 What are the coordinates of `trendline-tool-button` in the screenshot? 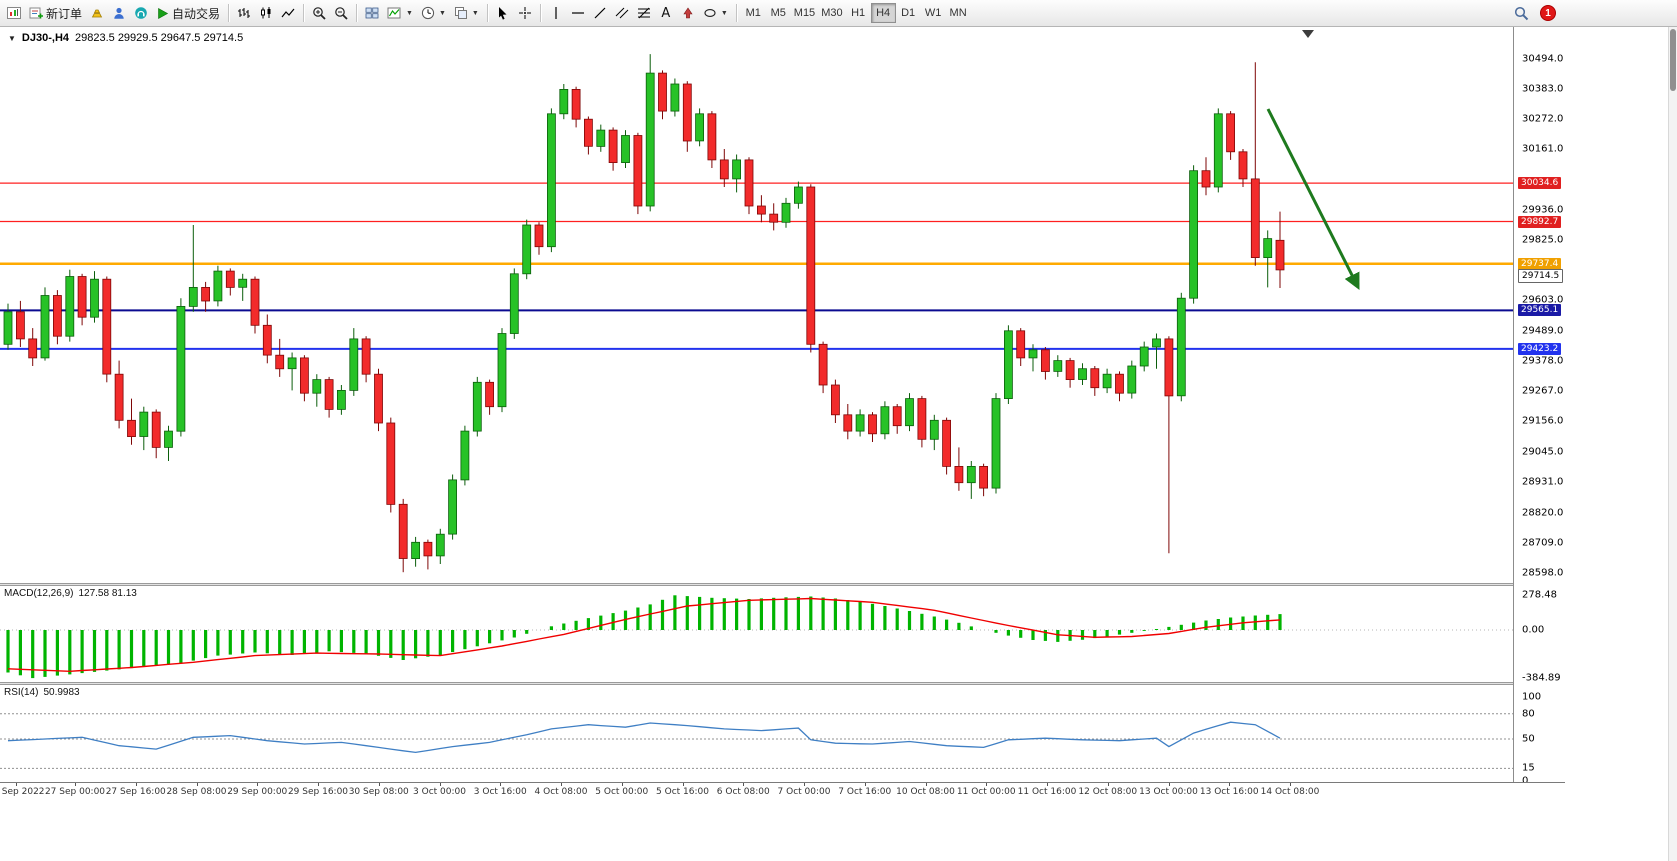 It's located at (600, 13).